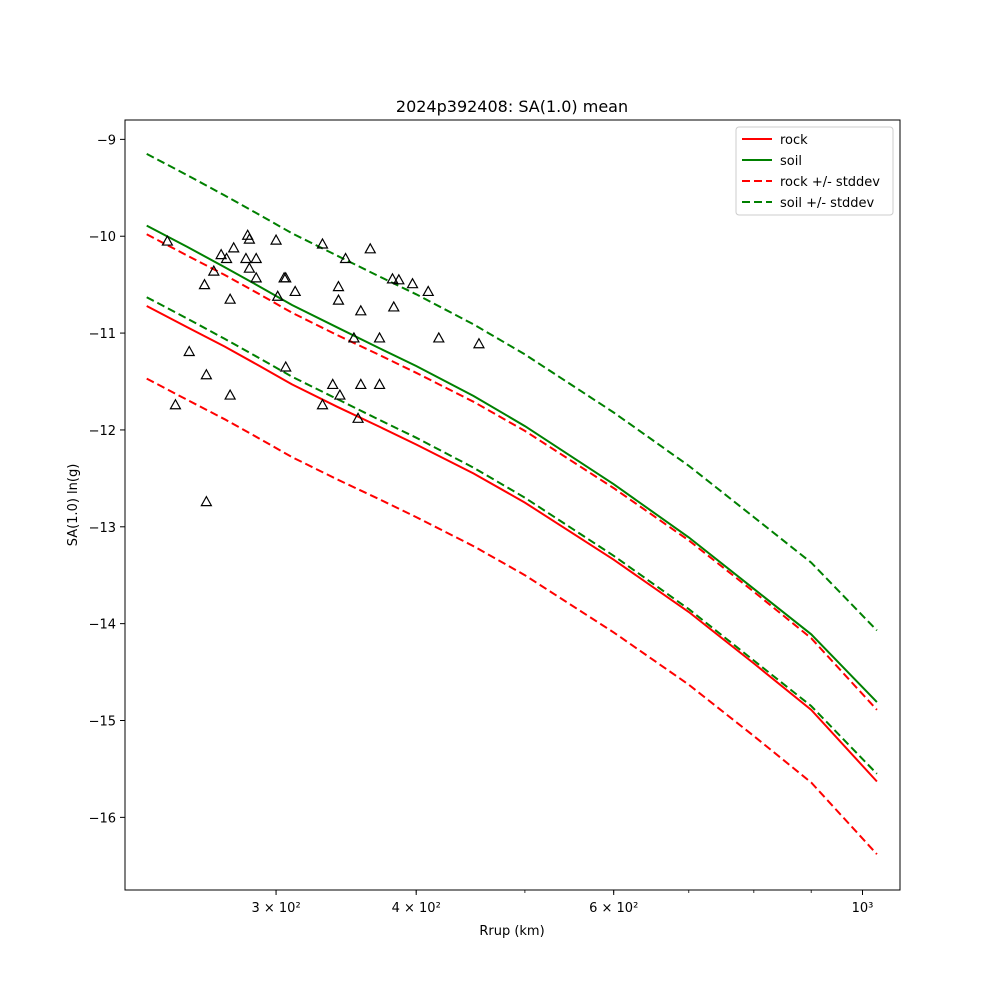 Image resolution: width=1000 pixels, height=1000 pixels. Describe the element at coordinates (827, 203) in the screenshot. I see `legend-entry: soil +/- stddev` at that location.